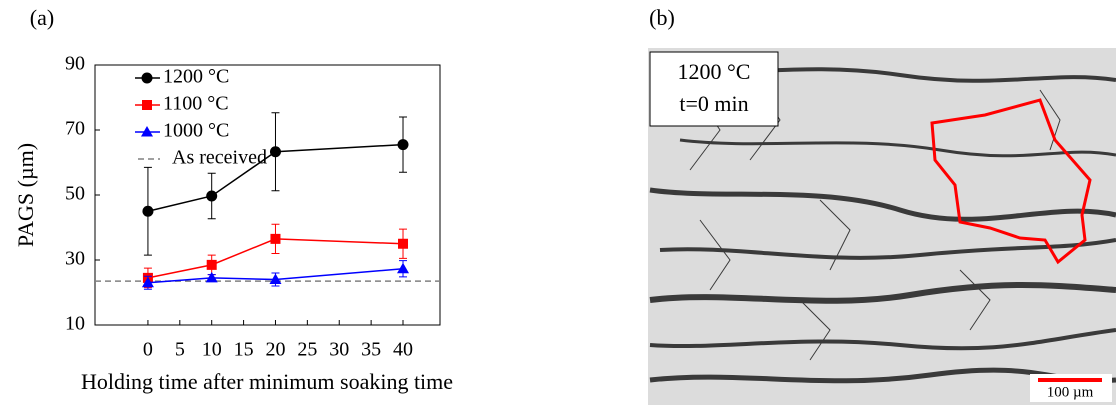 Image resolution: width=1116 pixels, height=405 pixels. I want to click on x-tick-label: 25, so click(307, 350).